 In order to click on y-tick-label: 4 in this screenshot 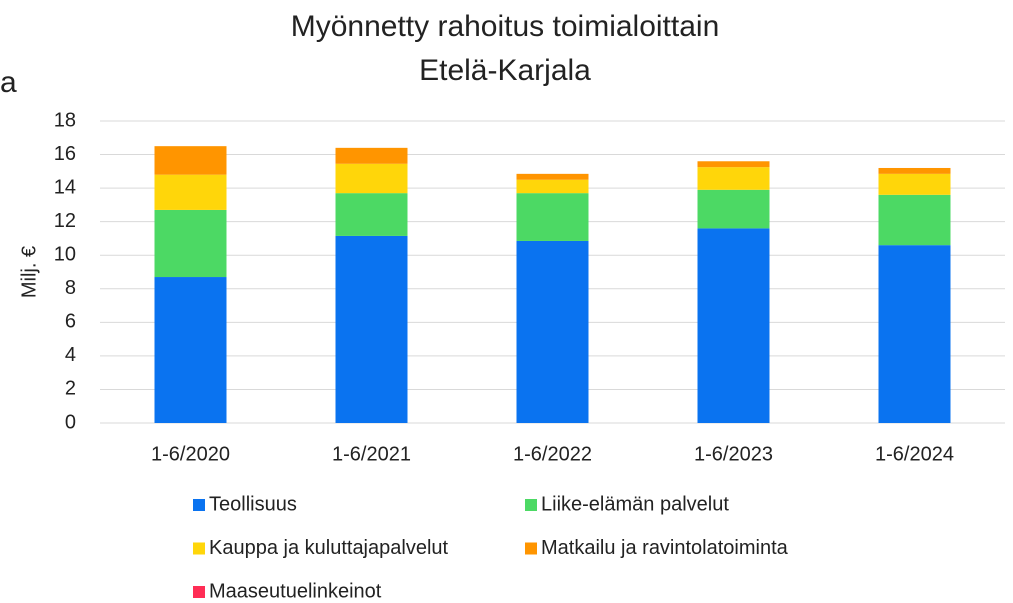, I will do `click(70, 355)`.